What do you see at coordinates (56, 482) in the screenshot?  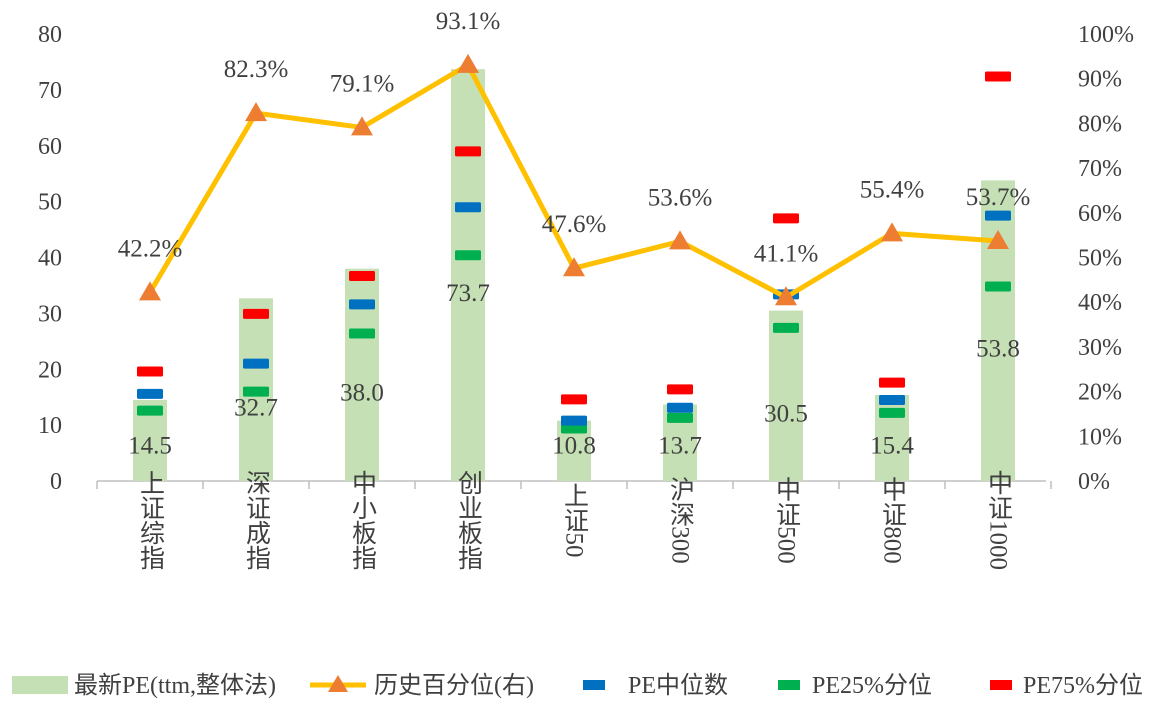 I see `y-left-tick-label: 0` at bounding box center [56, 482].